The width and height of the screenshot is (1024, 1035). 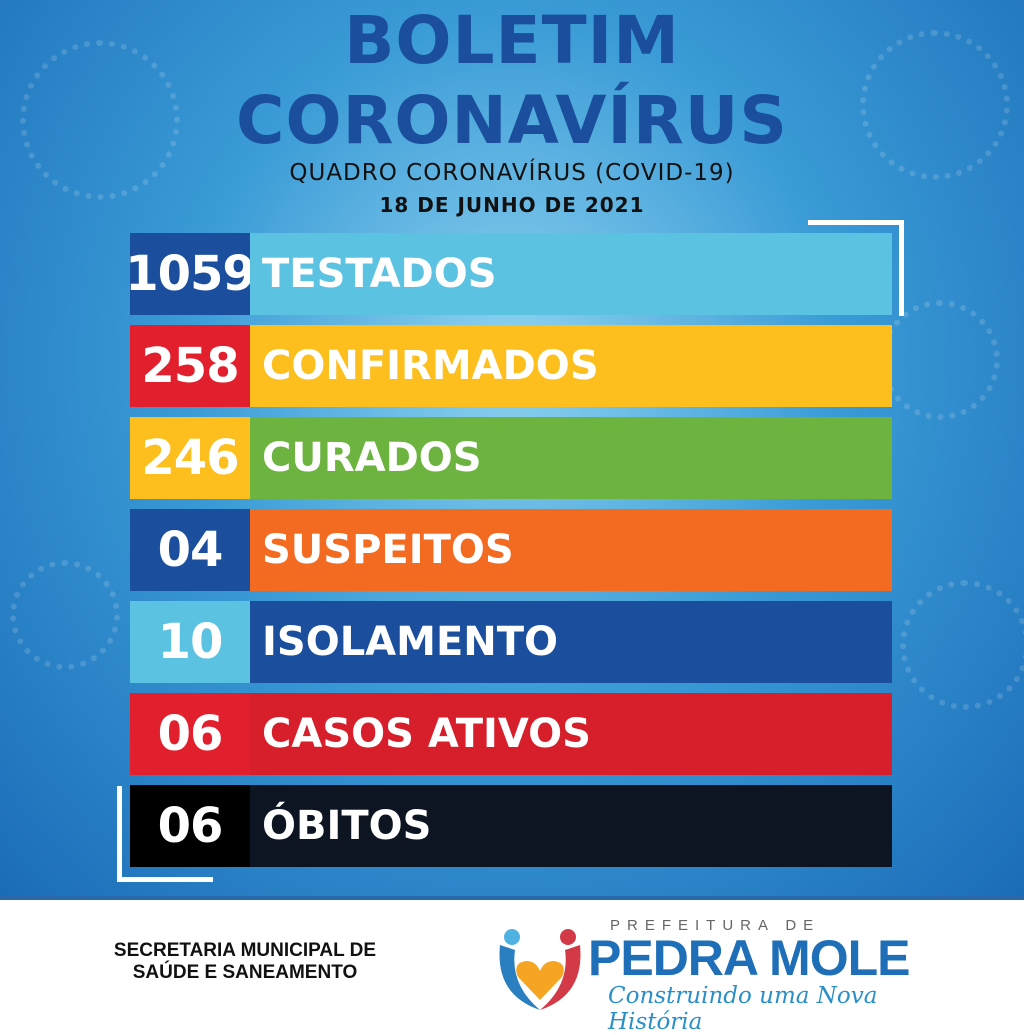 What do you see at coordinates (190, 550) in the screenshot?
I see `stat-value: 04` at bounding box center [190, 550].